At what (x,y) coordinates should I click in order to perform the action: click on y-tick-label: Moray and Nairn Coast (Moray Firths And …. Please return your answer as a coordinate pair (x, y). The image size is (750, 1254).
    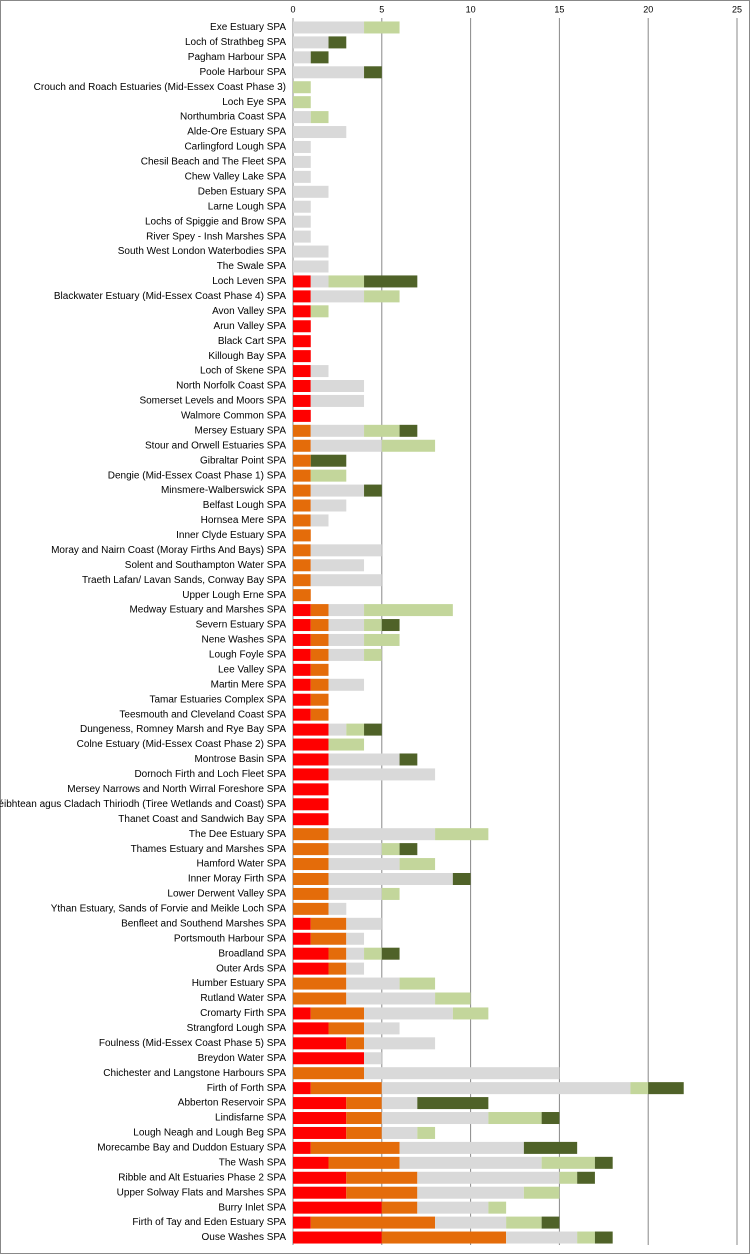
    Looking at the image, I should click on (168, 550).